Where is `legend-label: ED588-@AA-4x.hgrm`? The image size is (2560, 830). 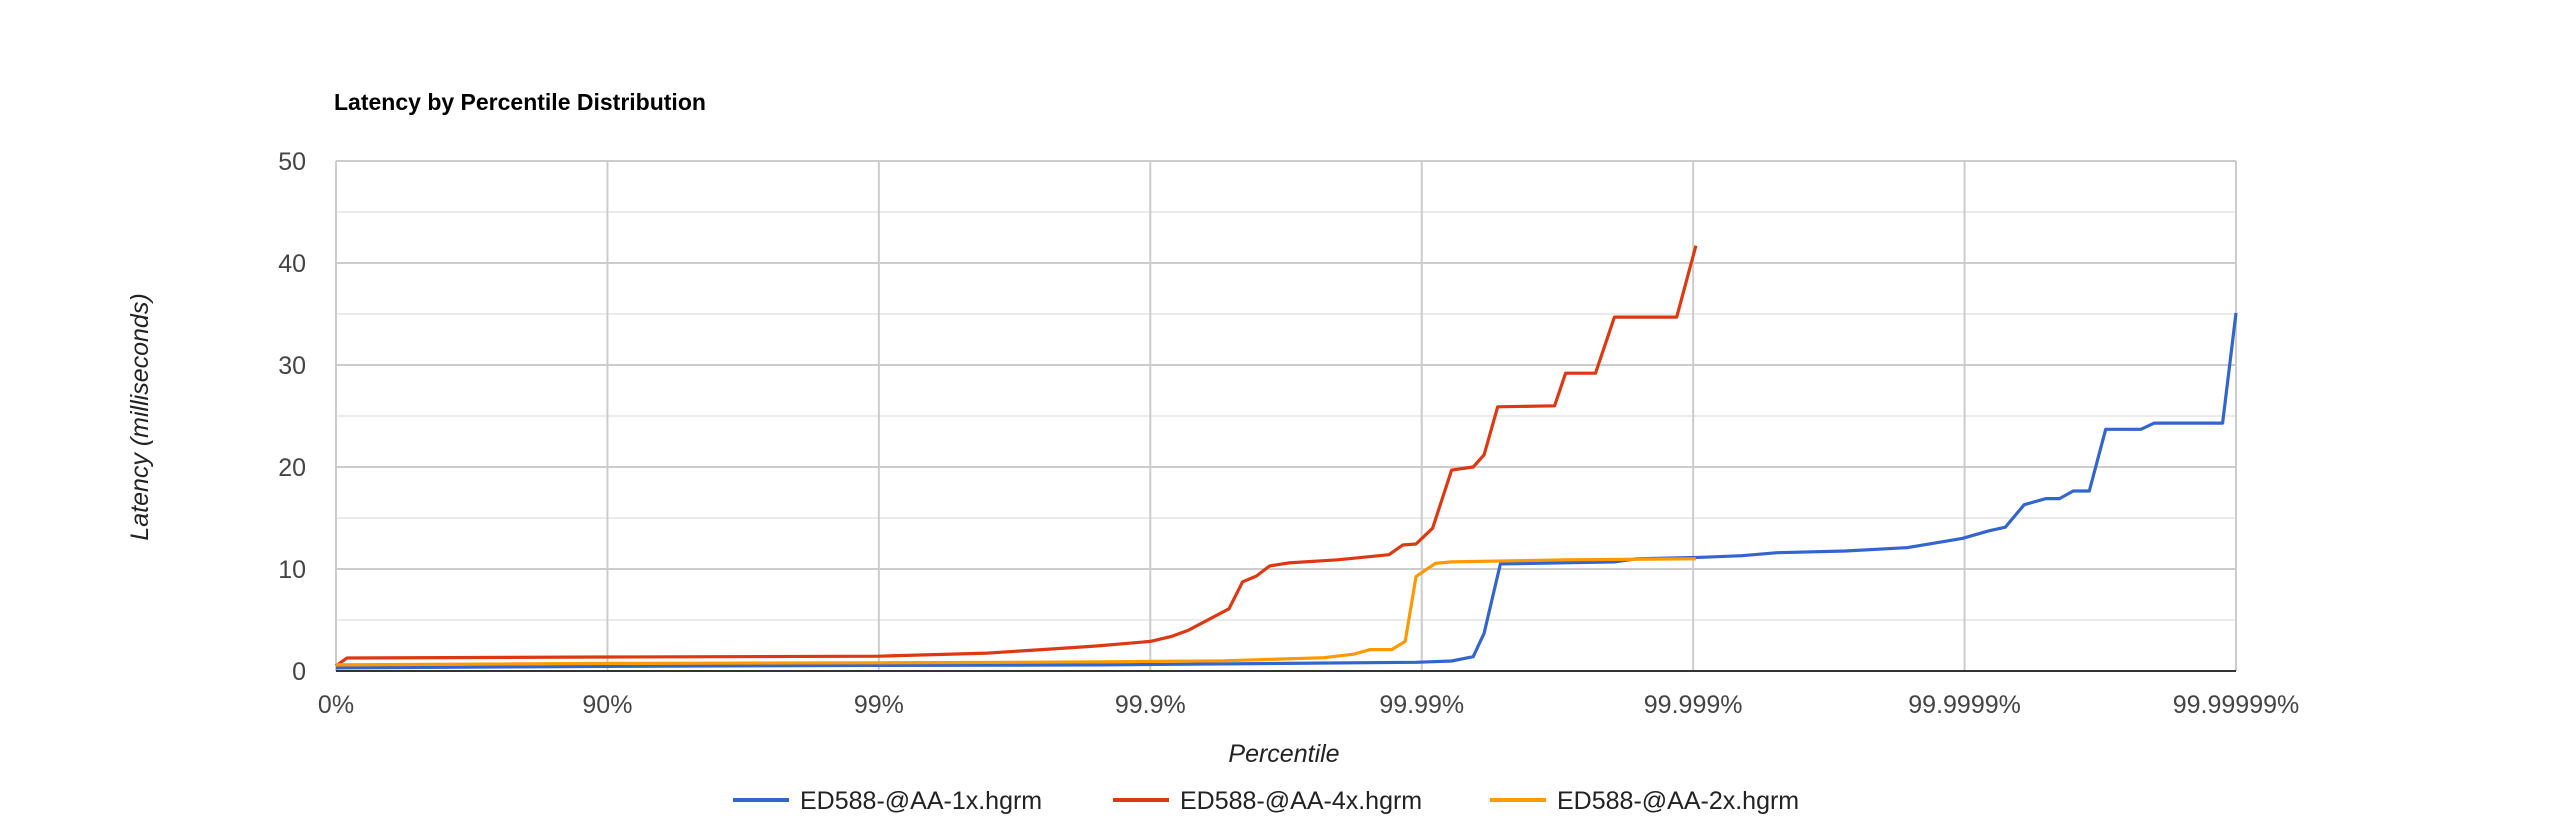 legend-label: ED588-@AA-4x.hgrm is located at coordinates (1301, 801).